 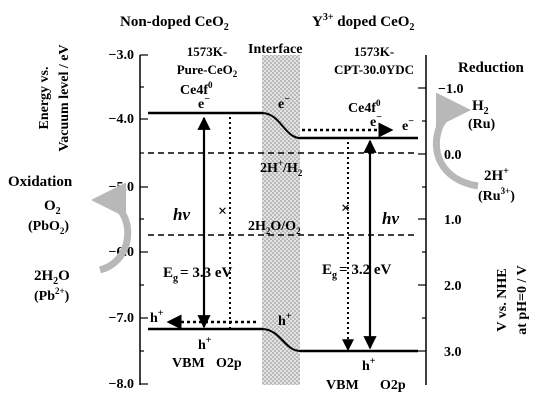 What do you see at coordinates (502, 299) in the screenshot?
I see `right-axis-title: V vs. NHE` at bounding box center [502, 299].